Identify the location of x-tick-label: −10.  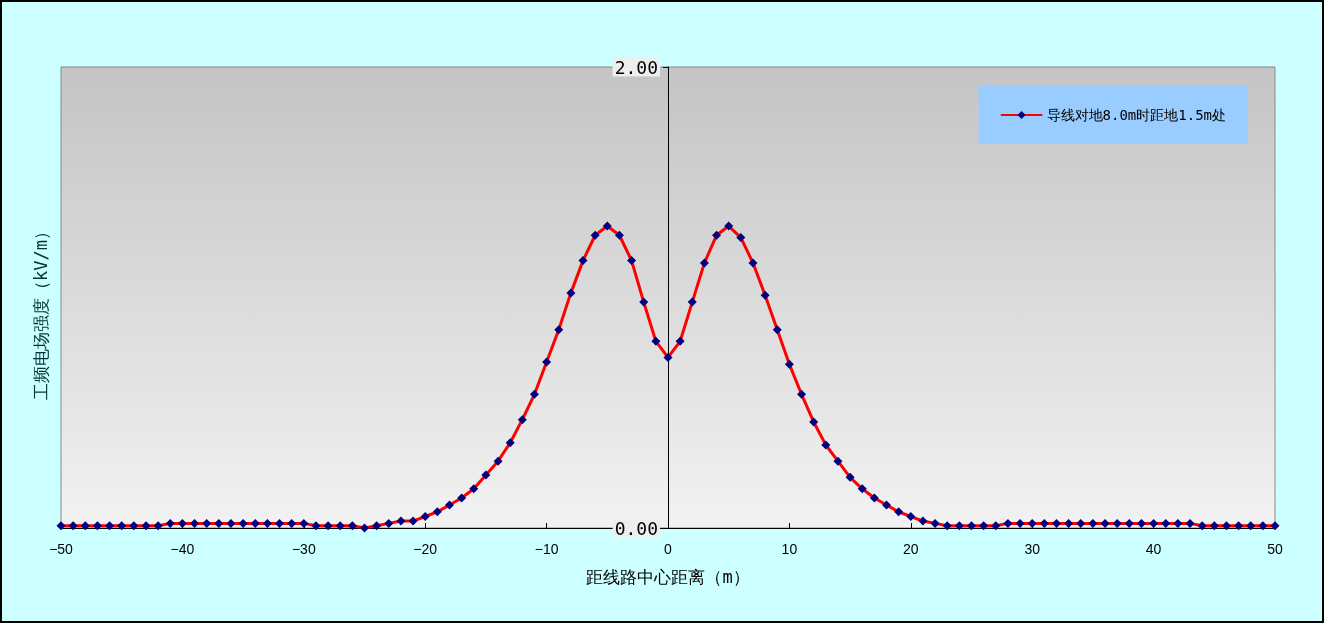
(546, 549).